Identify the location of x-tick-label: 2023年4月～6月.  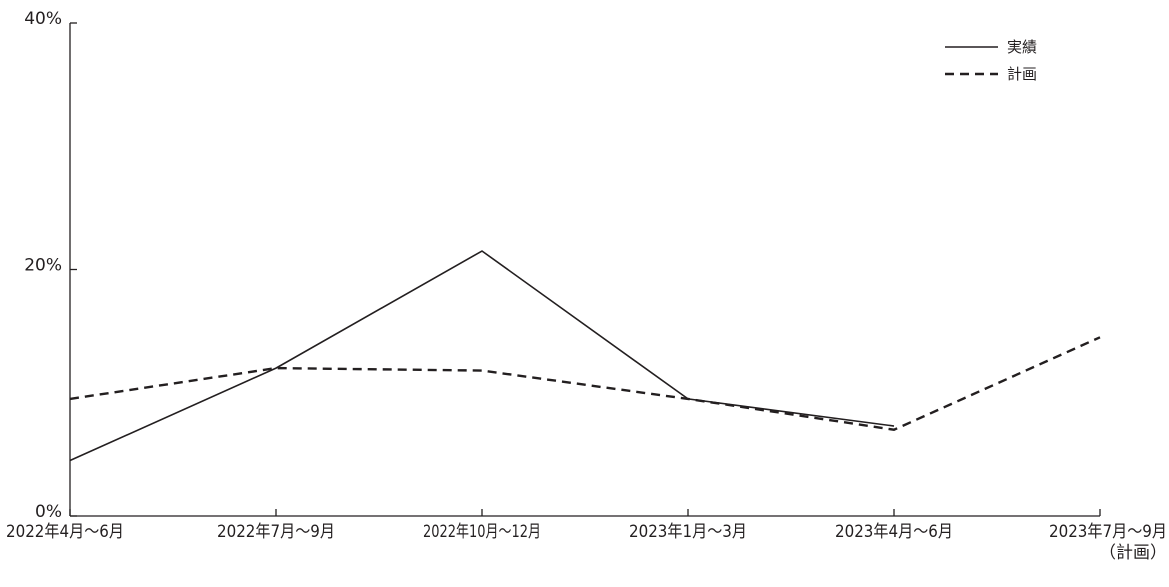
(894, 532).